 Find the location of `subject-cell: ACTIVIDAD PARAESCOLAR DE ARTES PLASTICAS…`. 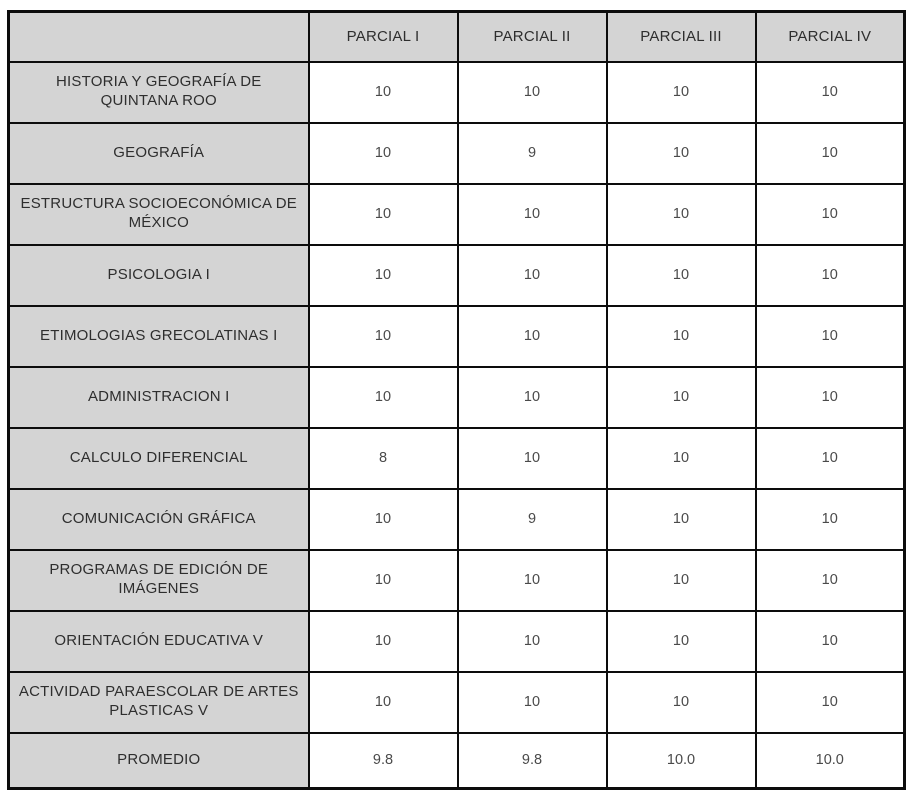

subject-cell: ACTIVIDAD PARAESCOLAR DE ARTES PLASTICAS… is located at coordinates (158, 702).